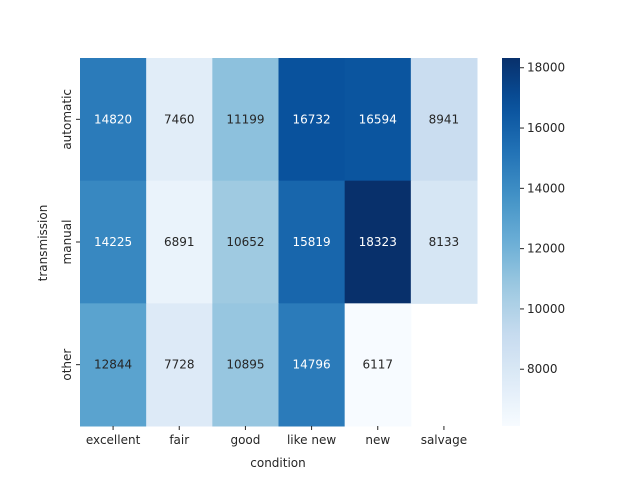 This screenshot has width=640, height=480. I want to click on cell-value-label: 11199, so click(245, 119).